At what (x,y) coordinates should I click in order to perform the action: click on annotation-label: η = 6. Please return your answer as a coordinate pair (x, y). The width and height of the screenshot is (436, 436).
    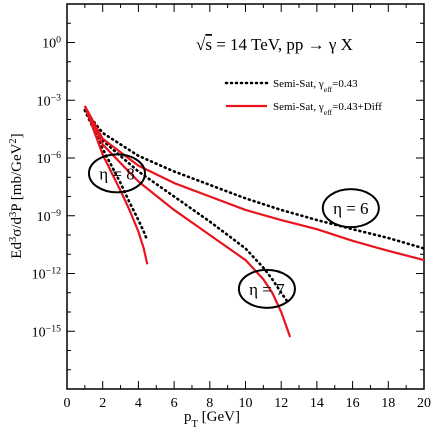
    Looking at the image, I should click on (350, 208).